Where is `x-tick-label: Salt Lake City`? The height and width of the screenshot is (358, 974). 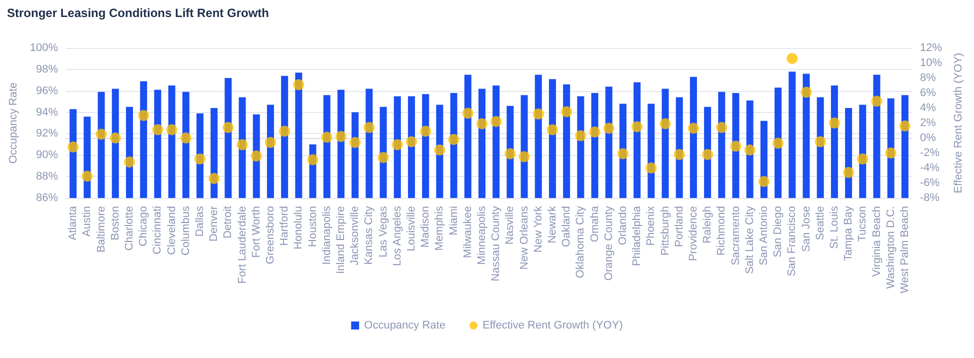
x-tick-label: Salt Lake City is located at coordinates (750, 240).